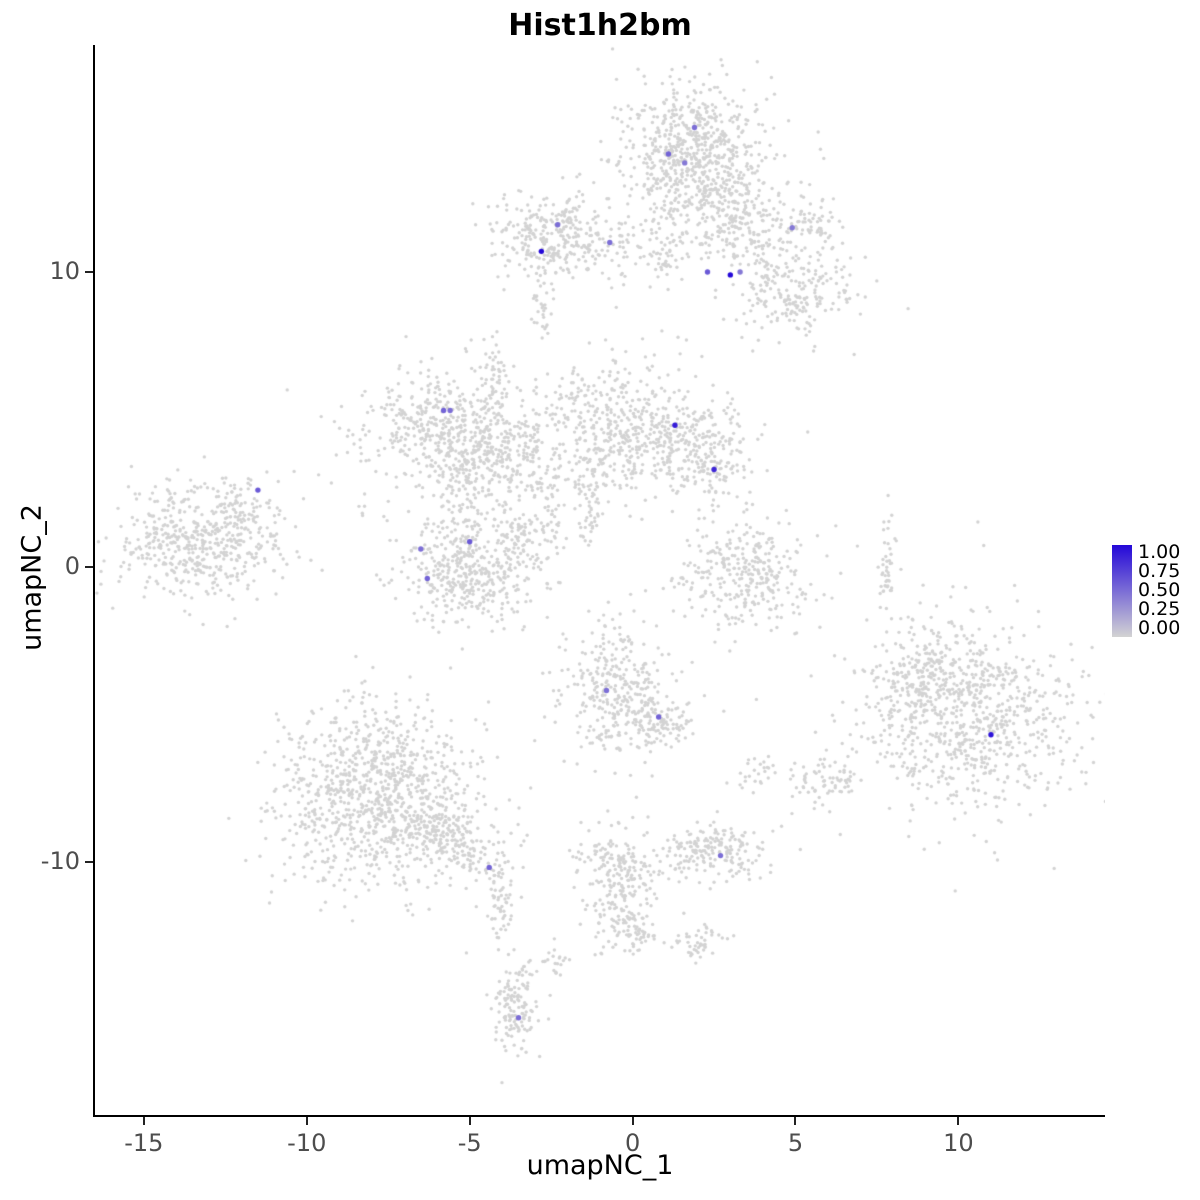 This screenshot has width=1200, height=1200. I want to click on x-axis-line, so click(599, 1116).